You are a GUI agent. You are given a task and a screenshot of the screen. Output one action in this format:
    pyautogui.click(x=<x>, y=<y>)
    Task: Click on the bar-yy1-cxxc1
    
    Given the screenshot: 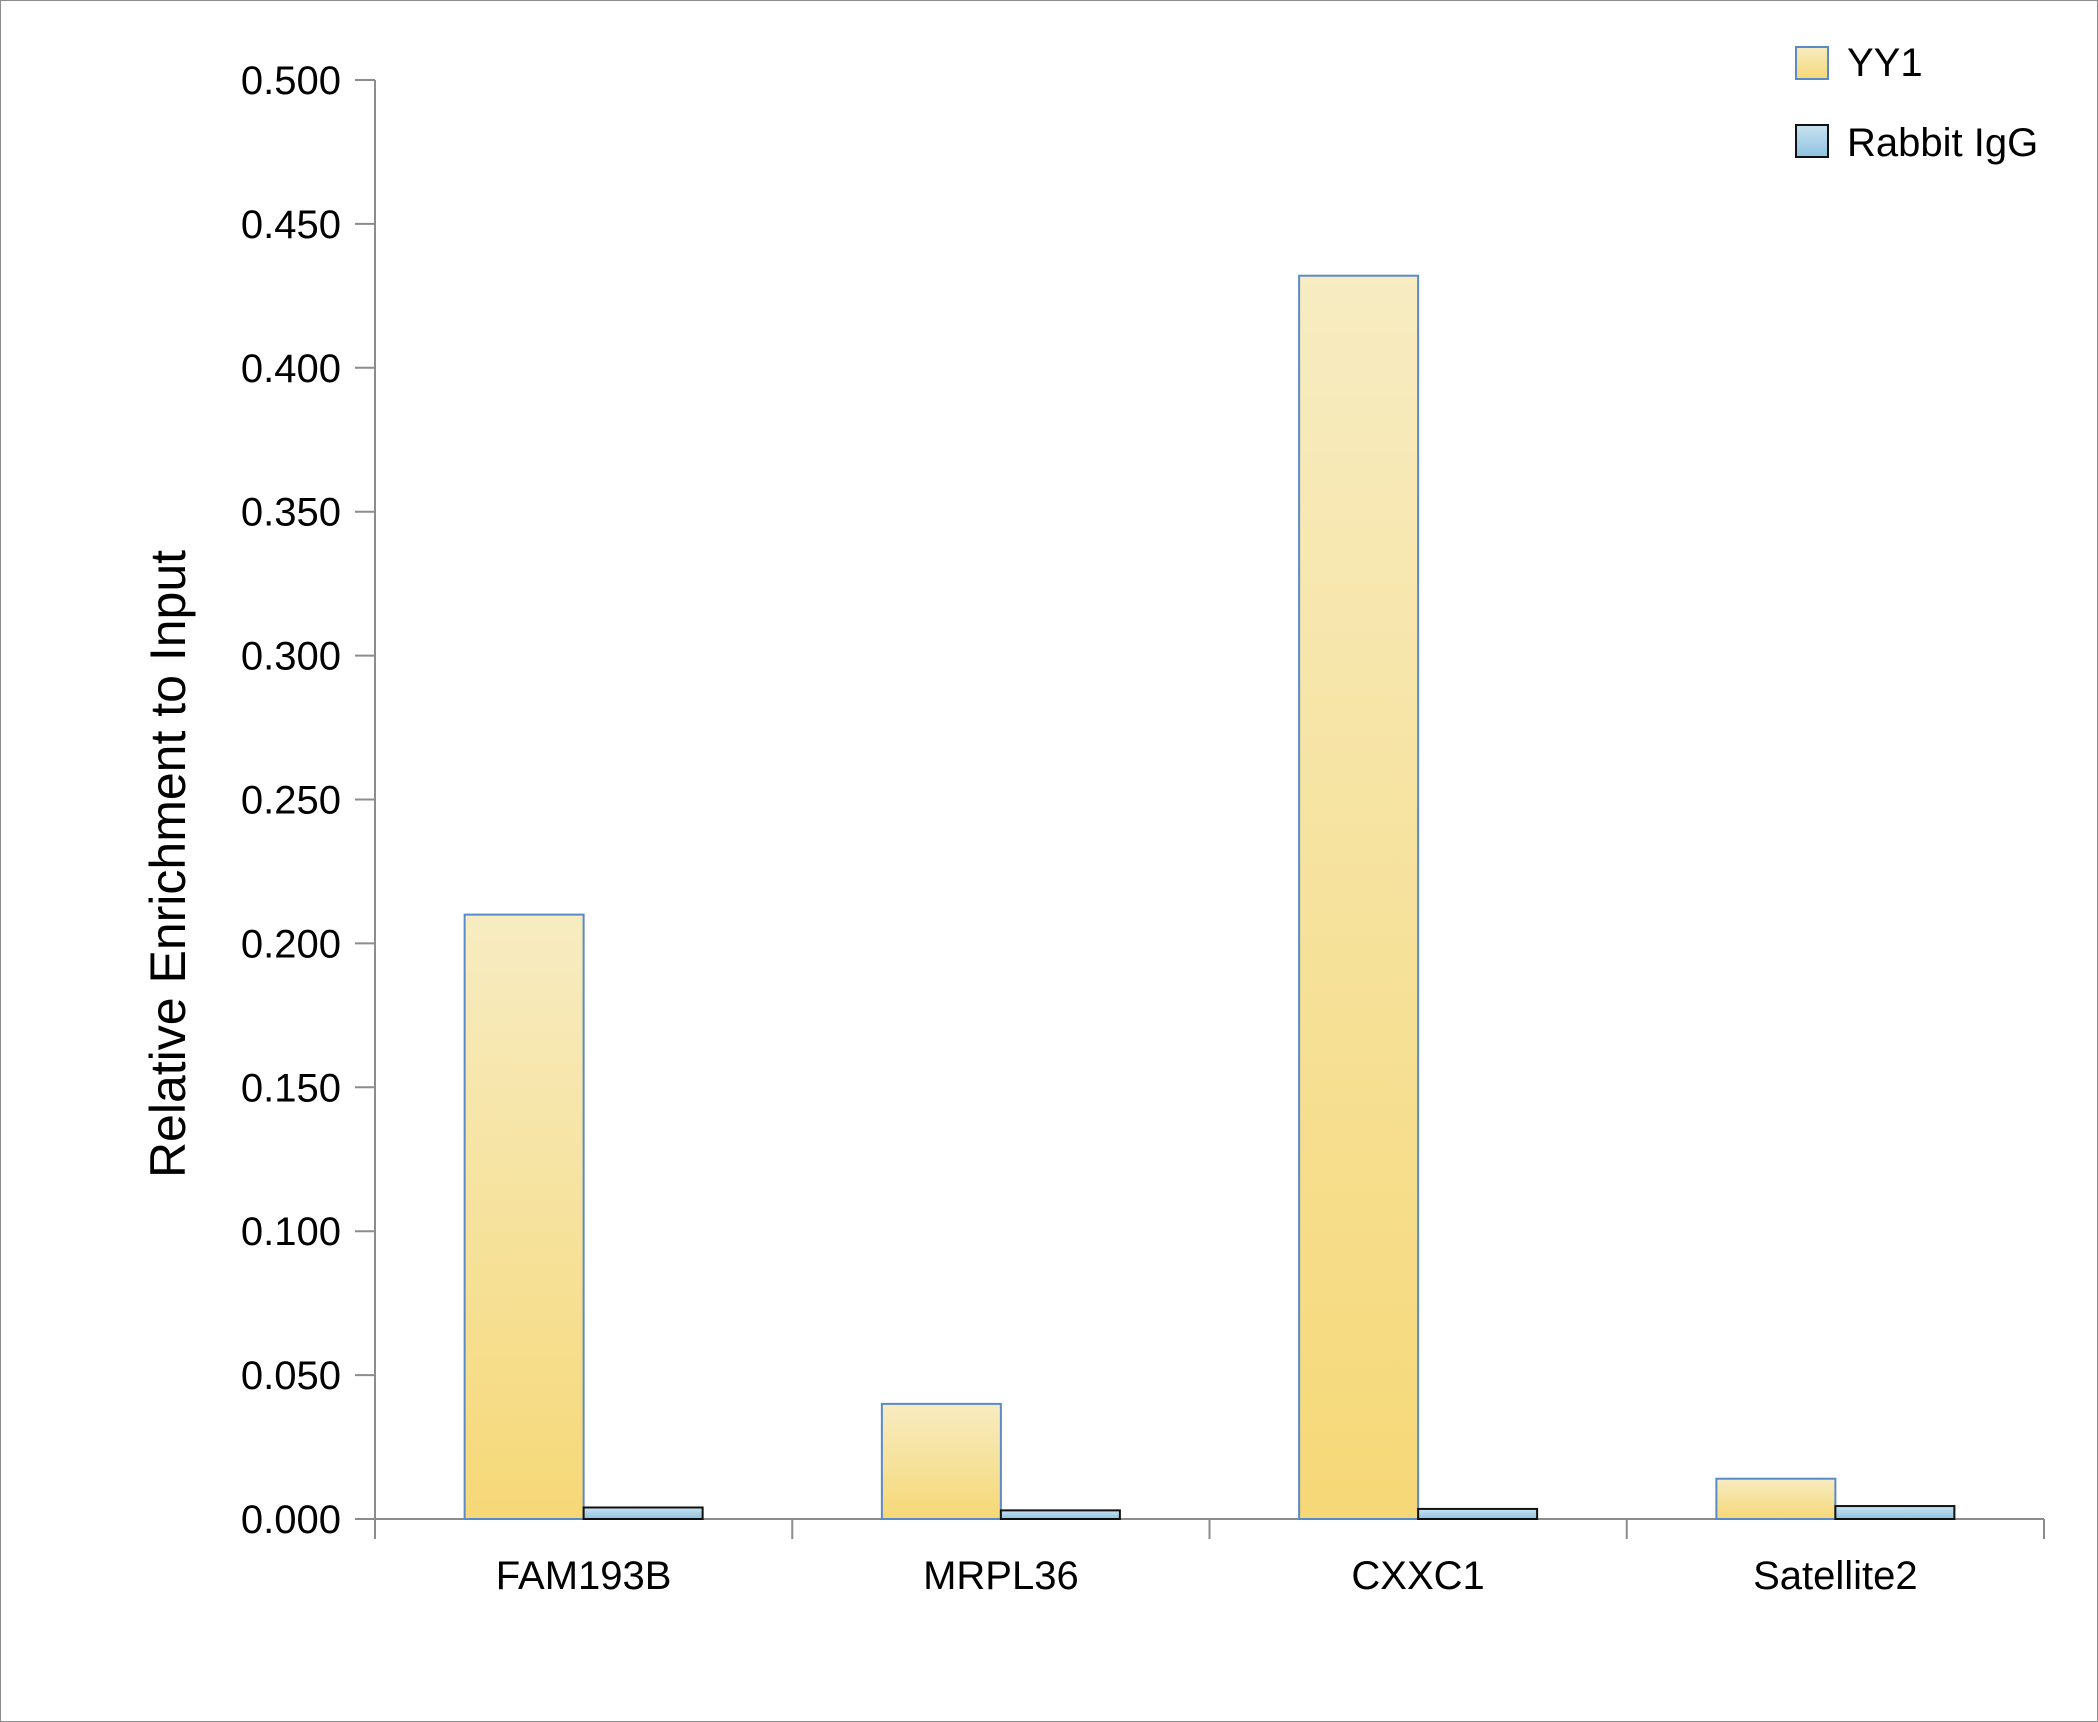 What is the action you would take?
    pyautogui.click(x=1359, y=897)
    